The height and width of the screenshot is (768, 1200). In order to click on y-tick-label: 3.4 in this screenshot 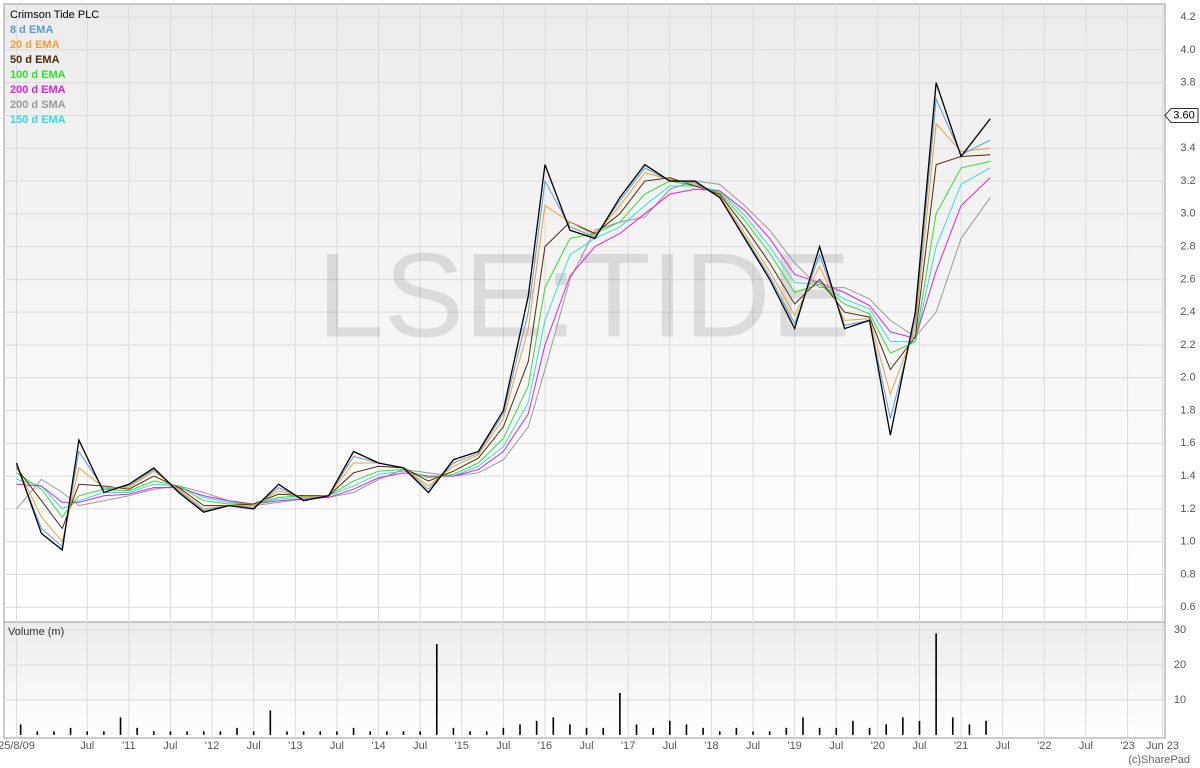, I will do `click(1187, 148)`.